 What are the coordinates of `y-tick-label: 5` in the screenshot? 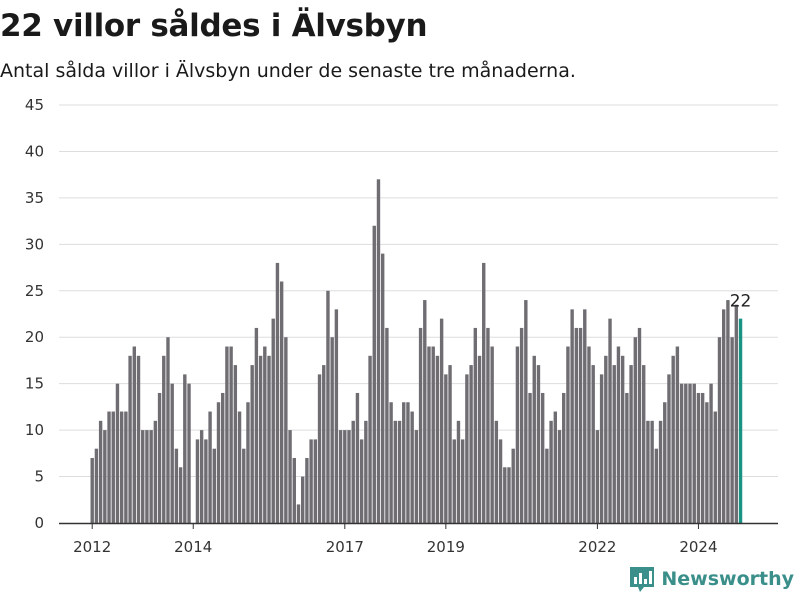 It's located at (39, 477).